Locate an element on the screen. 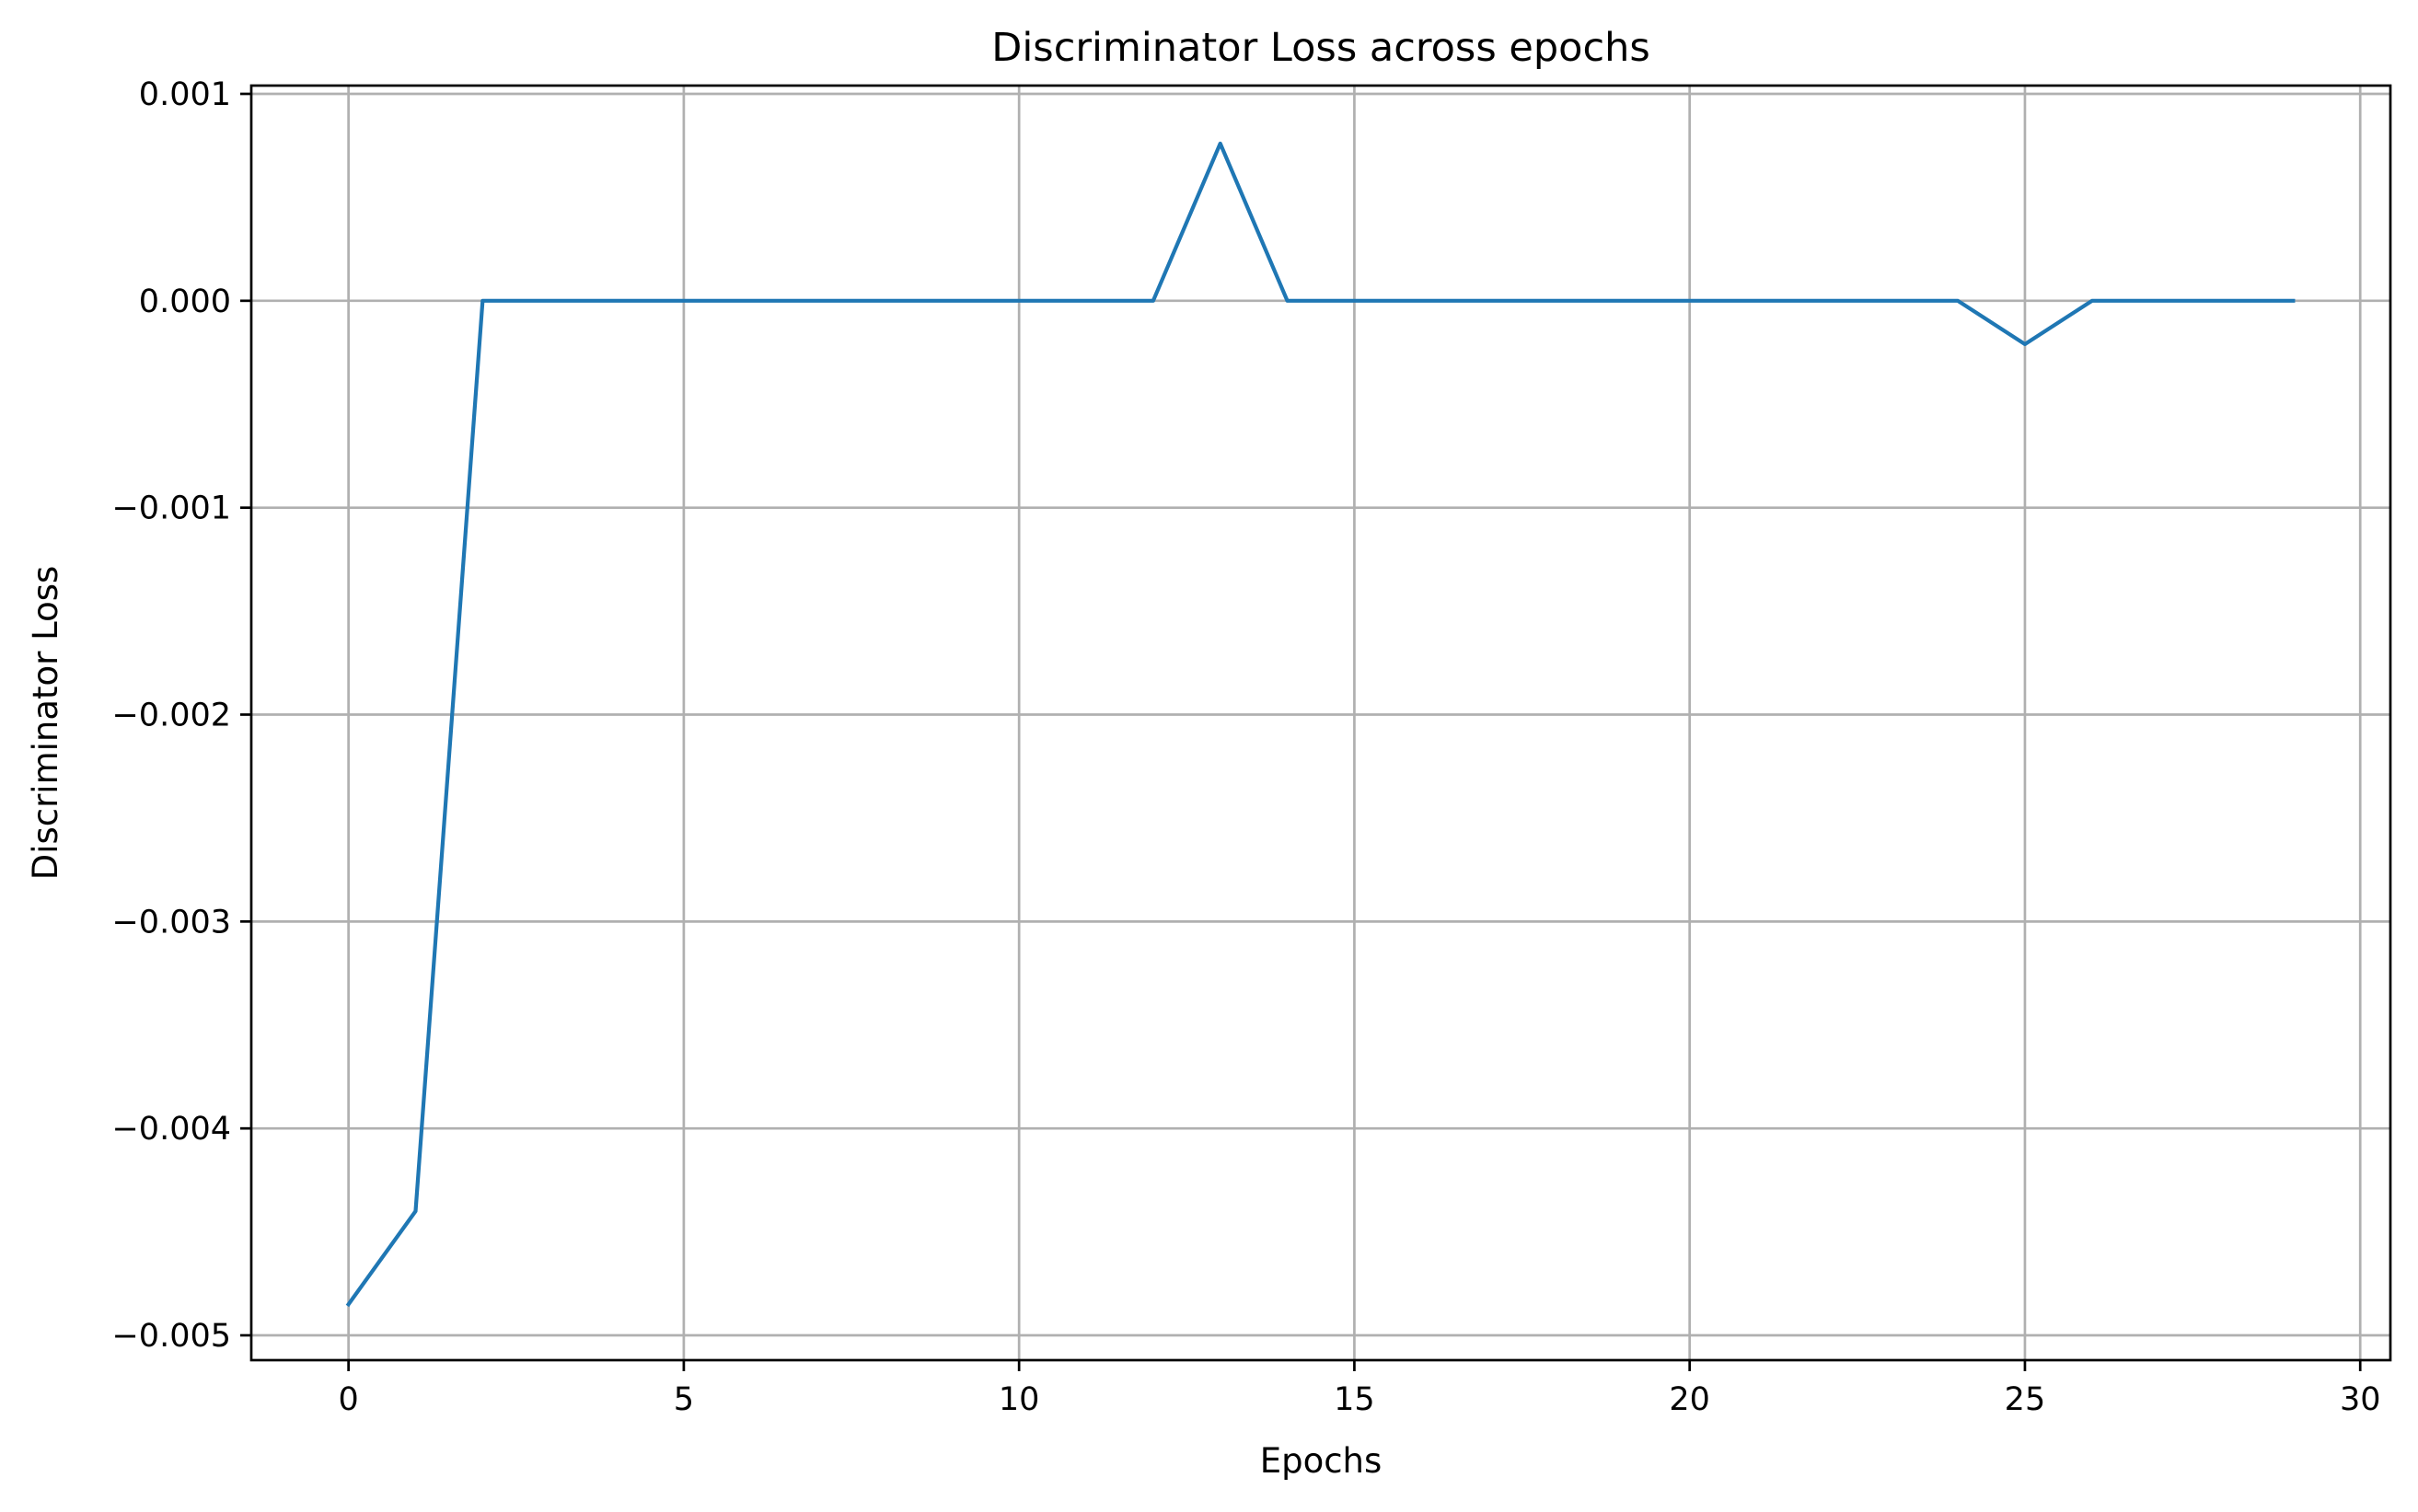 This screenshot has height=1512, width=2418. x-tick-label: 0 is located at coordinates (348, 1399).